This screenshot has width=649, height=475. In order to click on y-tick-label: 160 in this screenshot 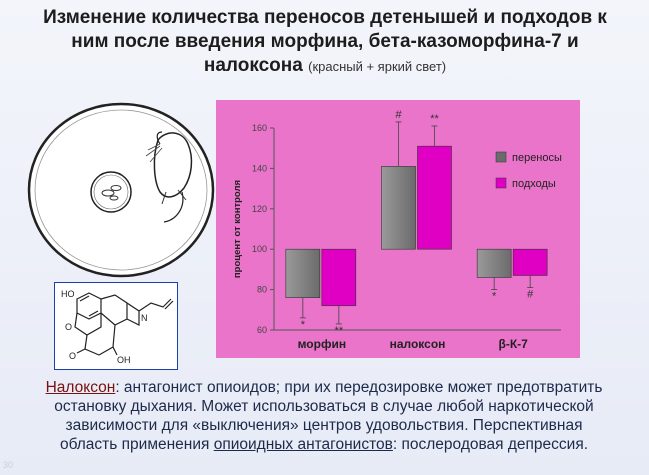, I will do `click(259, 128)`.